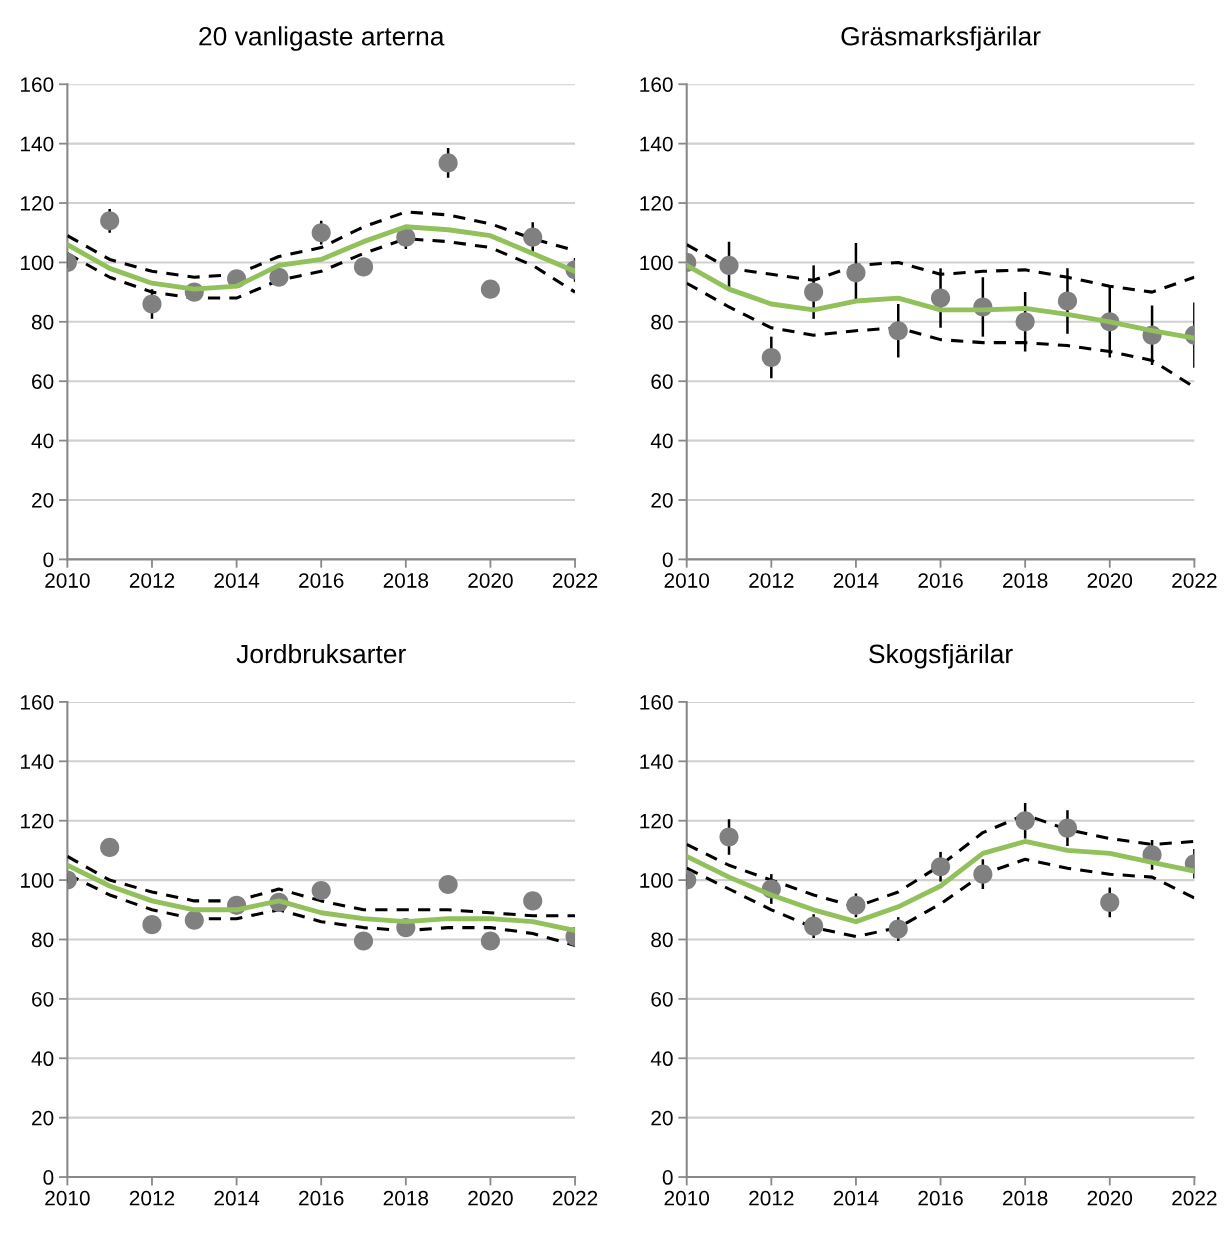 This screenshot has width=1225, height=1239. What do you see at coordinates (941, 38) in the screenshot?
I see `chart-title: Gräsmarksfjärilar` at bounding box center [941, 38].